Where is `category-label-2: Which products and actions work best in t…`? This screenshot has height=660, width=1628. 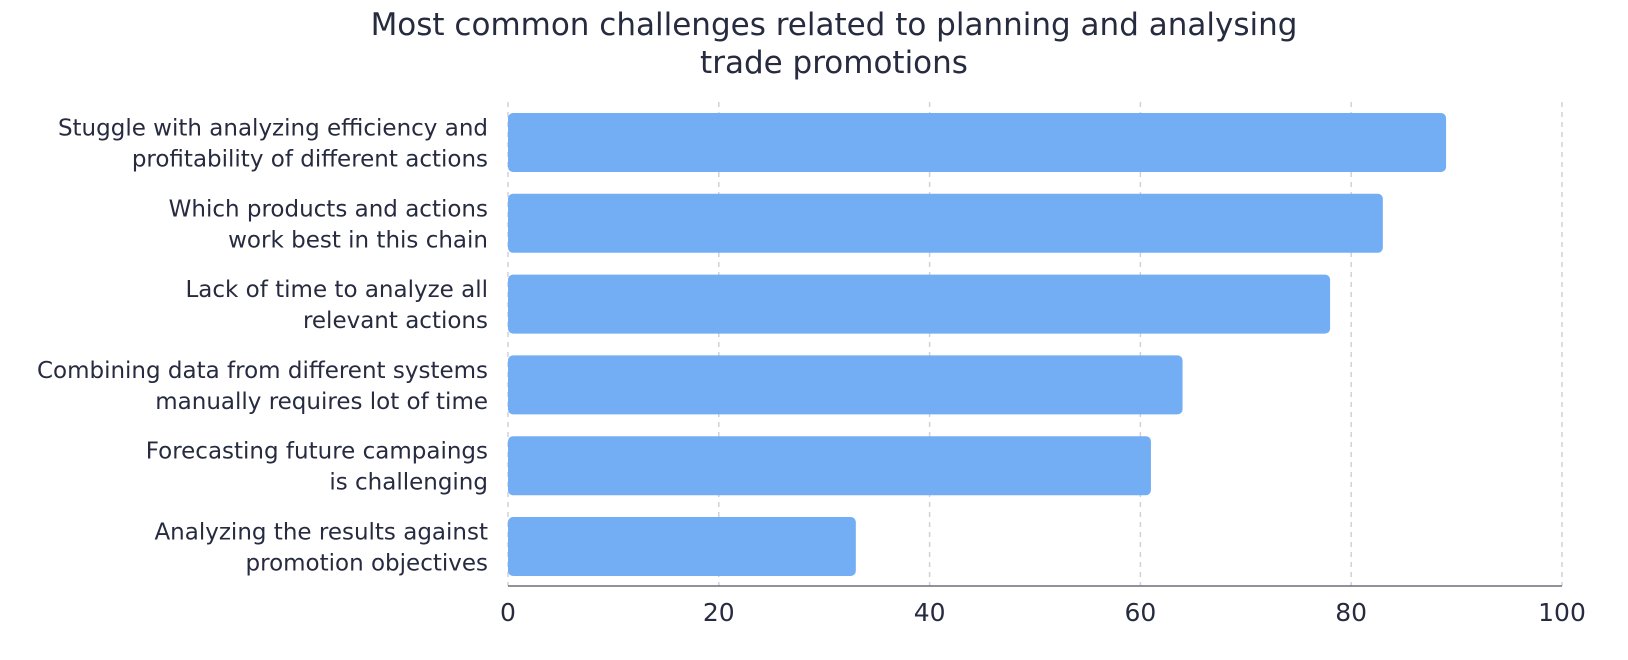
category-label-2: Which products and actions work best in t… is located at coordinates (328, 224).